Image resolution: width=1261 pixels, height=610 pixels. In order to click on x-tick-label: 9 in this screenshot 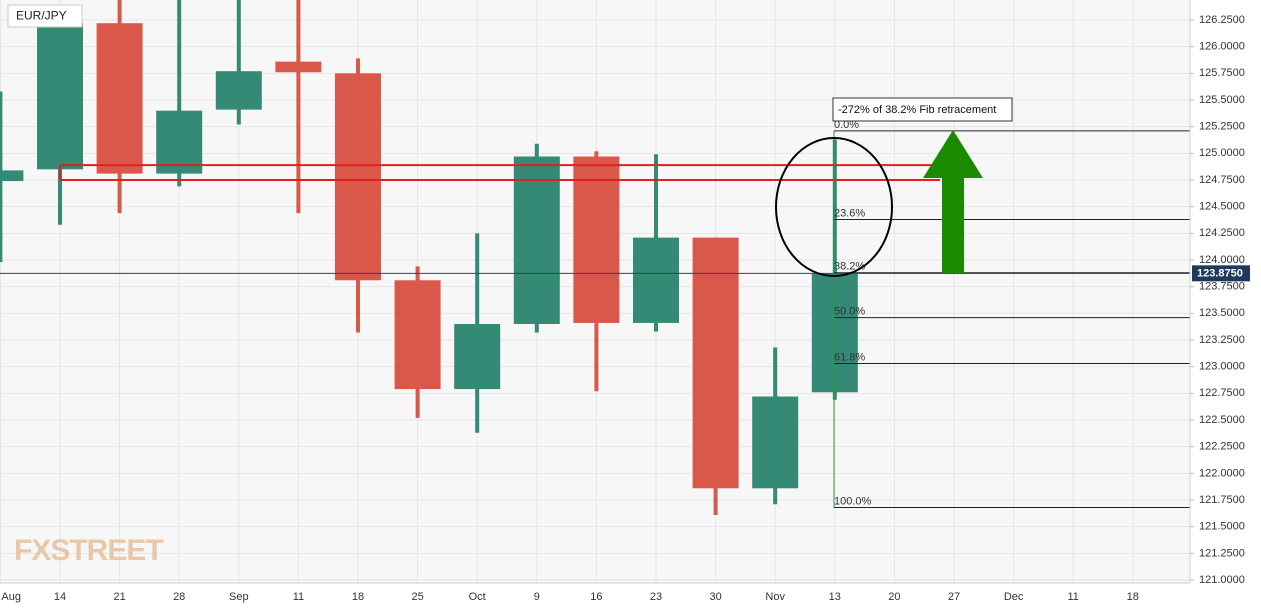, I will do `click(537, 597)`.